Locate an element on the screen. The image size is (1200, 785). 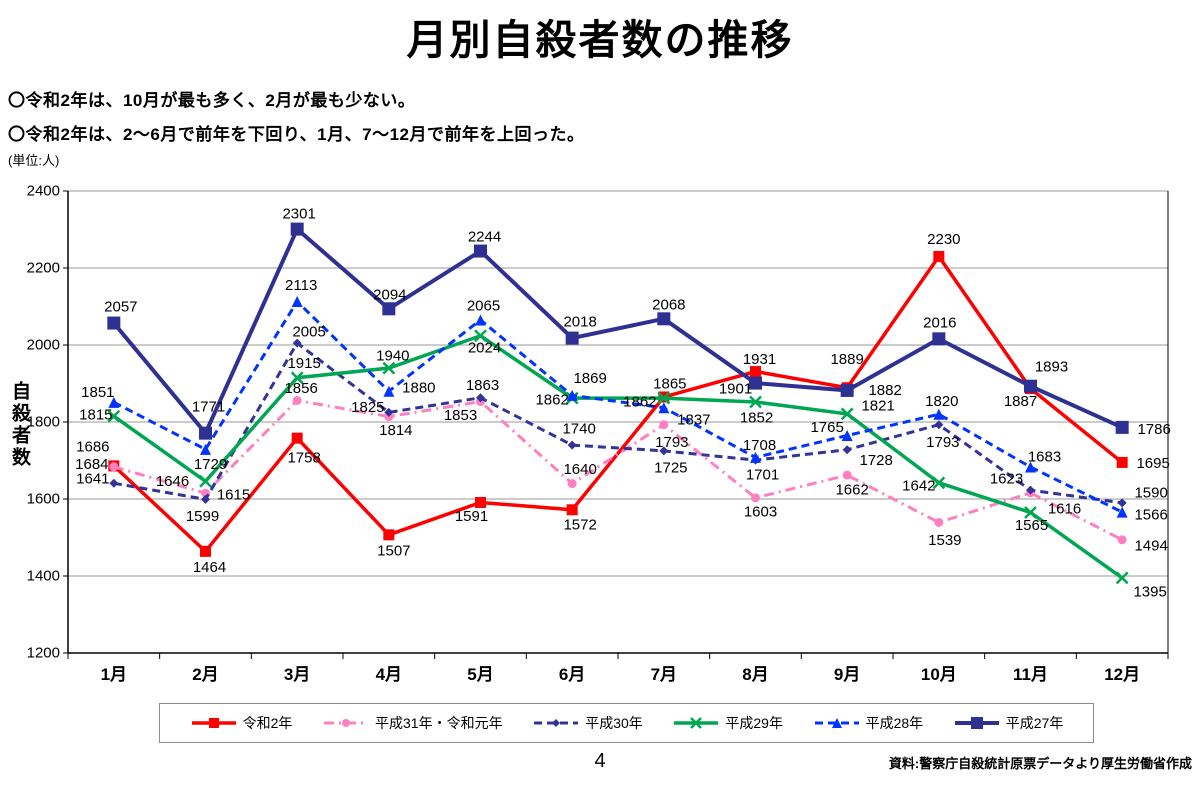
data-point-label: 1740 is located at coordinates (578, 429).